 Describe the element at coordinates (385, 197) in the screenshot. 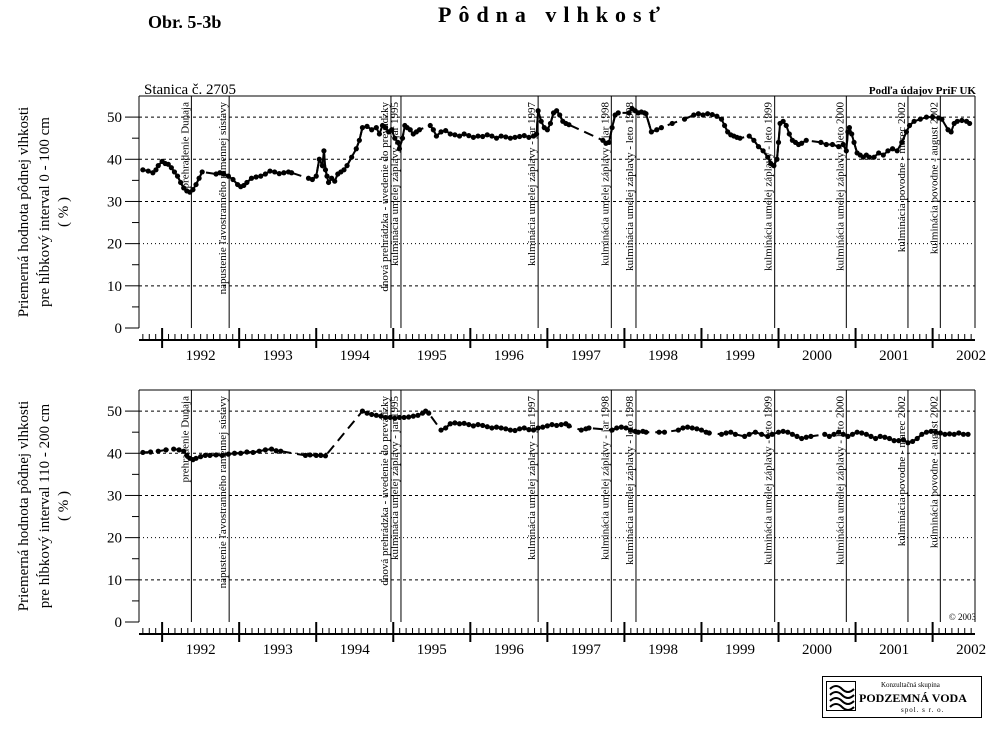

I see `event-label-2: dnová prehrádzka - uvedenie do prevádzky` at that location.